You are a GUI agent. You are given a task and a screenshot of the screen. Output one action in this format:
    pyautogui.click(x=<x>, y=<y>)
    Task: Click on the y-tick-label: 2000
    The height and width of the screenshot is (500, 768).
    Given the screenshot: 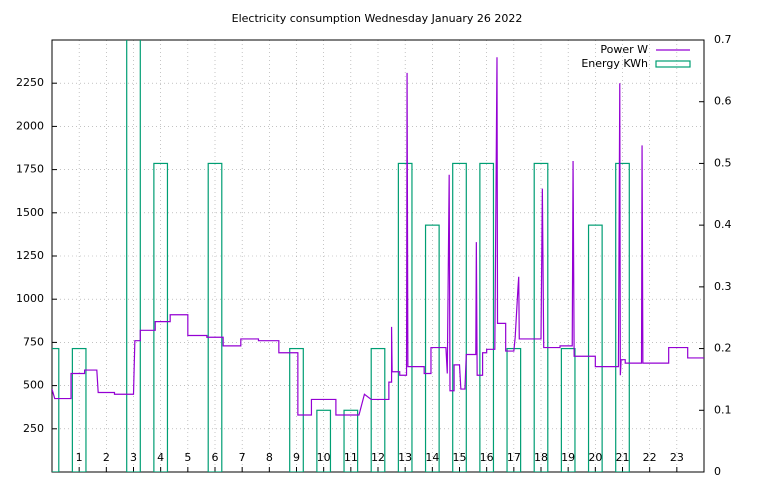 What is the action you would take?
    pyautogui.click(x=30, y=125)
    